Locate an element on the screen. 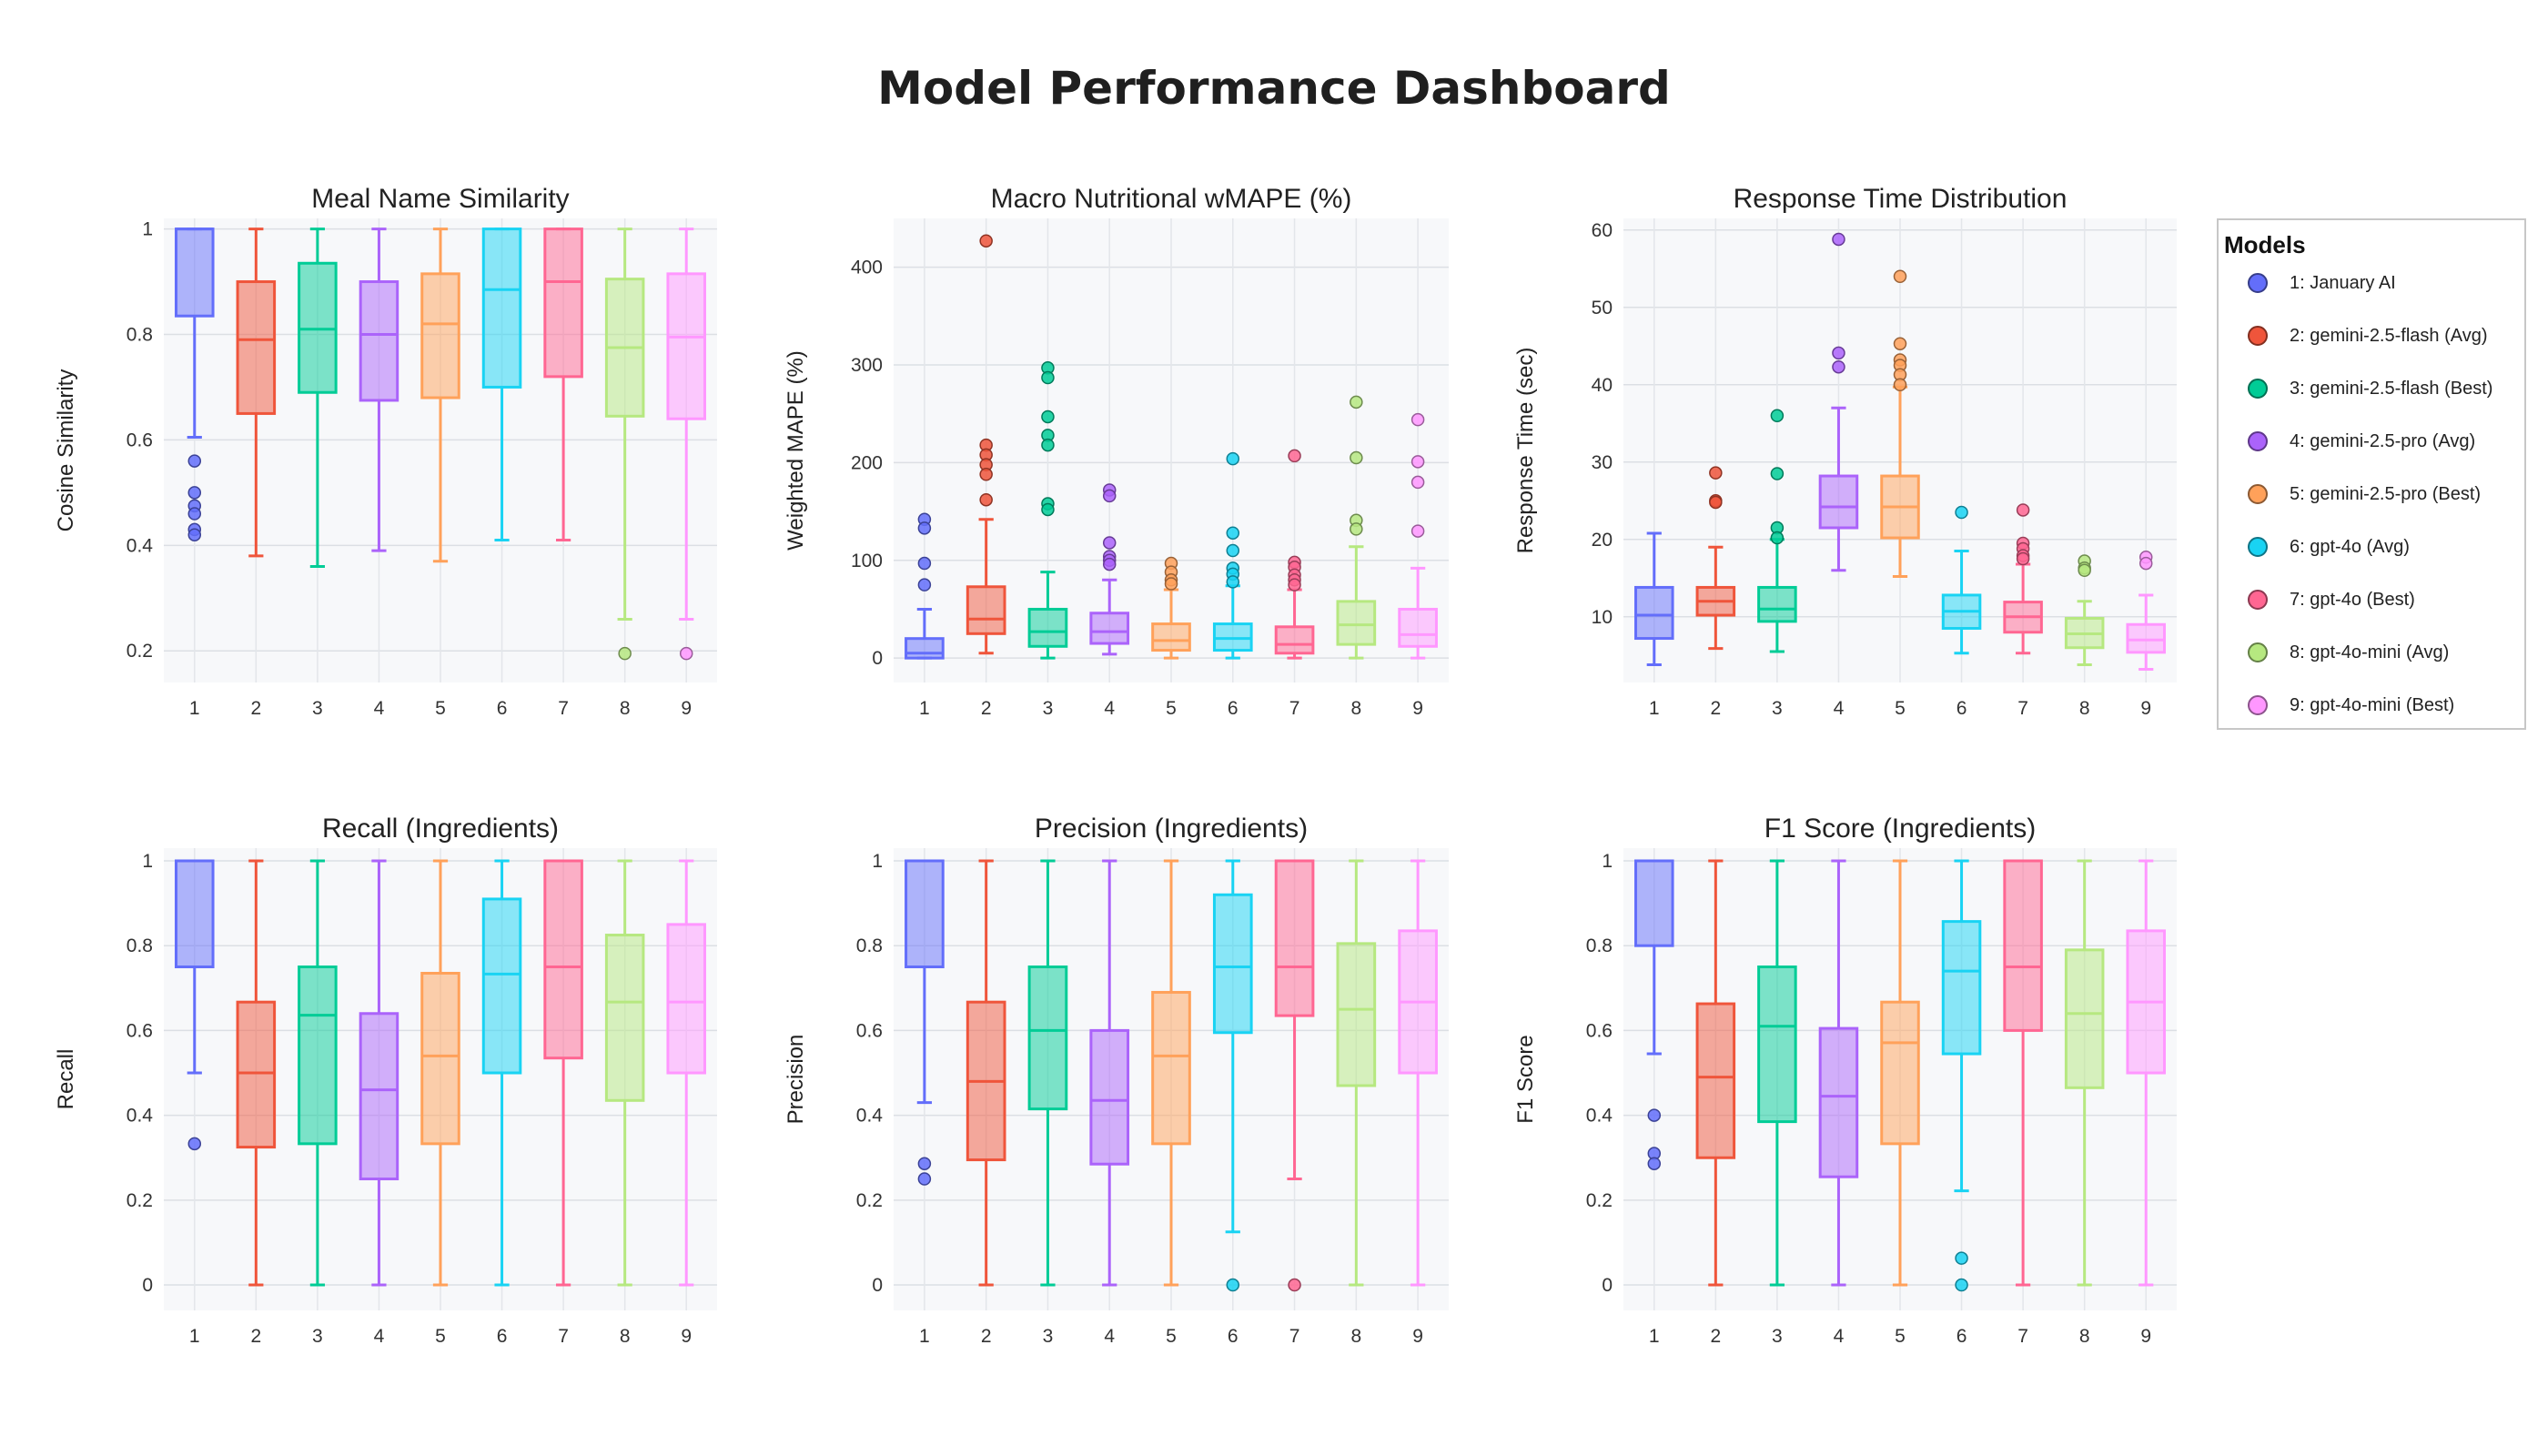 This screenshot has height=1456, width=2548. legend-label: 4: gemini-2.5-pro (Avg) is located at coordinates (2383, 441).